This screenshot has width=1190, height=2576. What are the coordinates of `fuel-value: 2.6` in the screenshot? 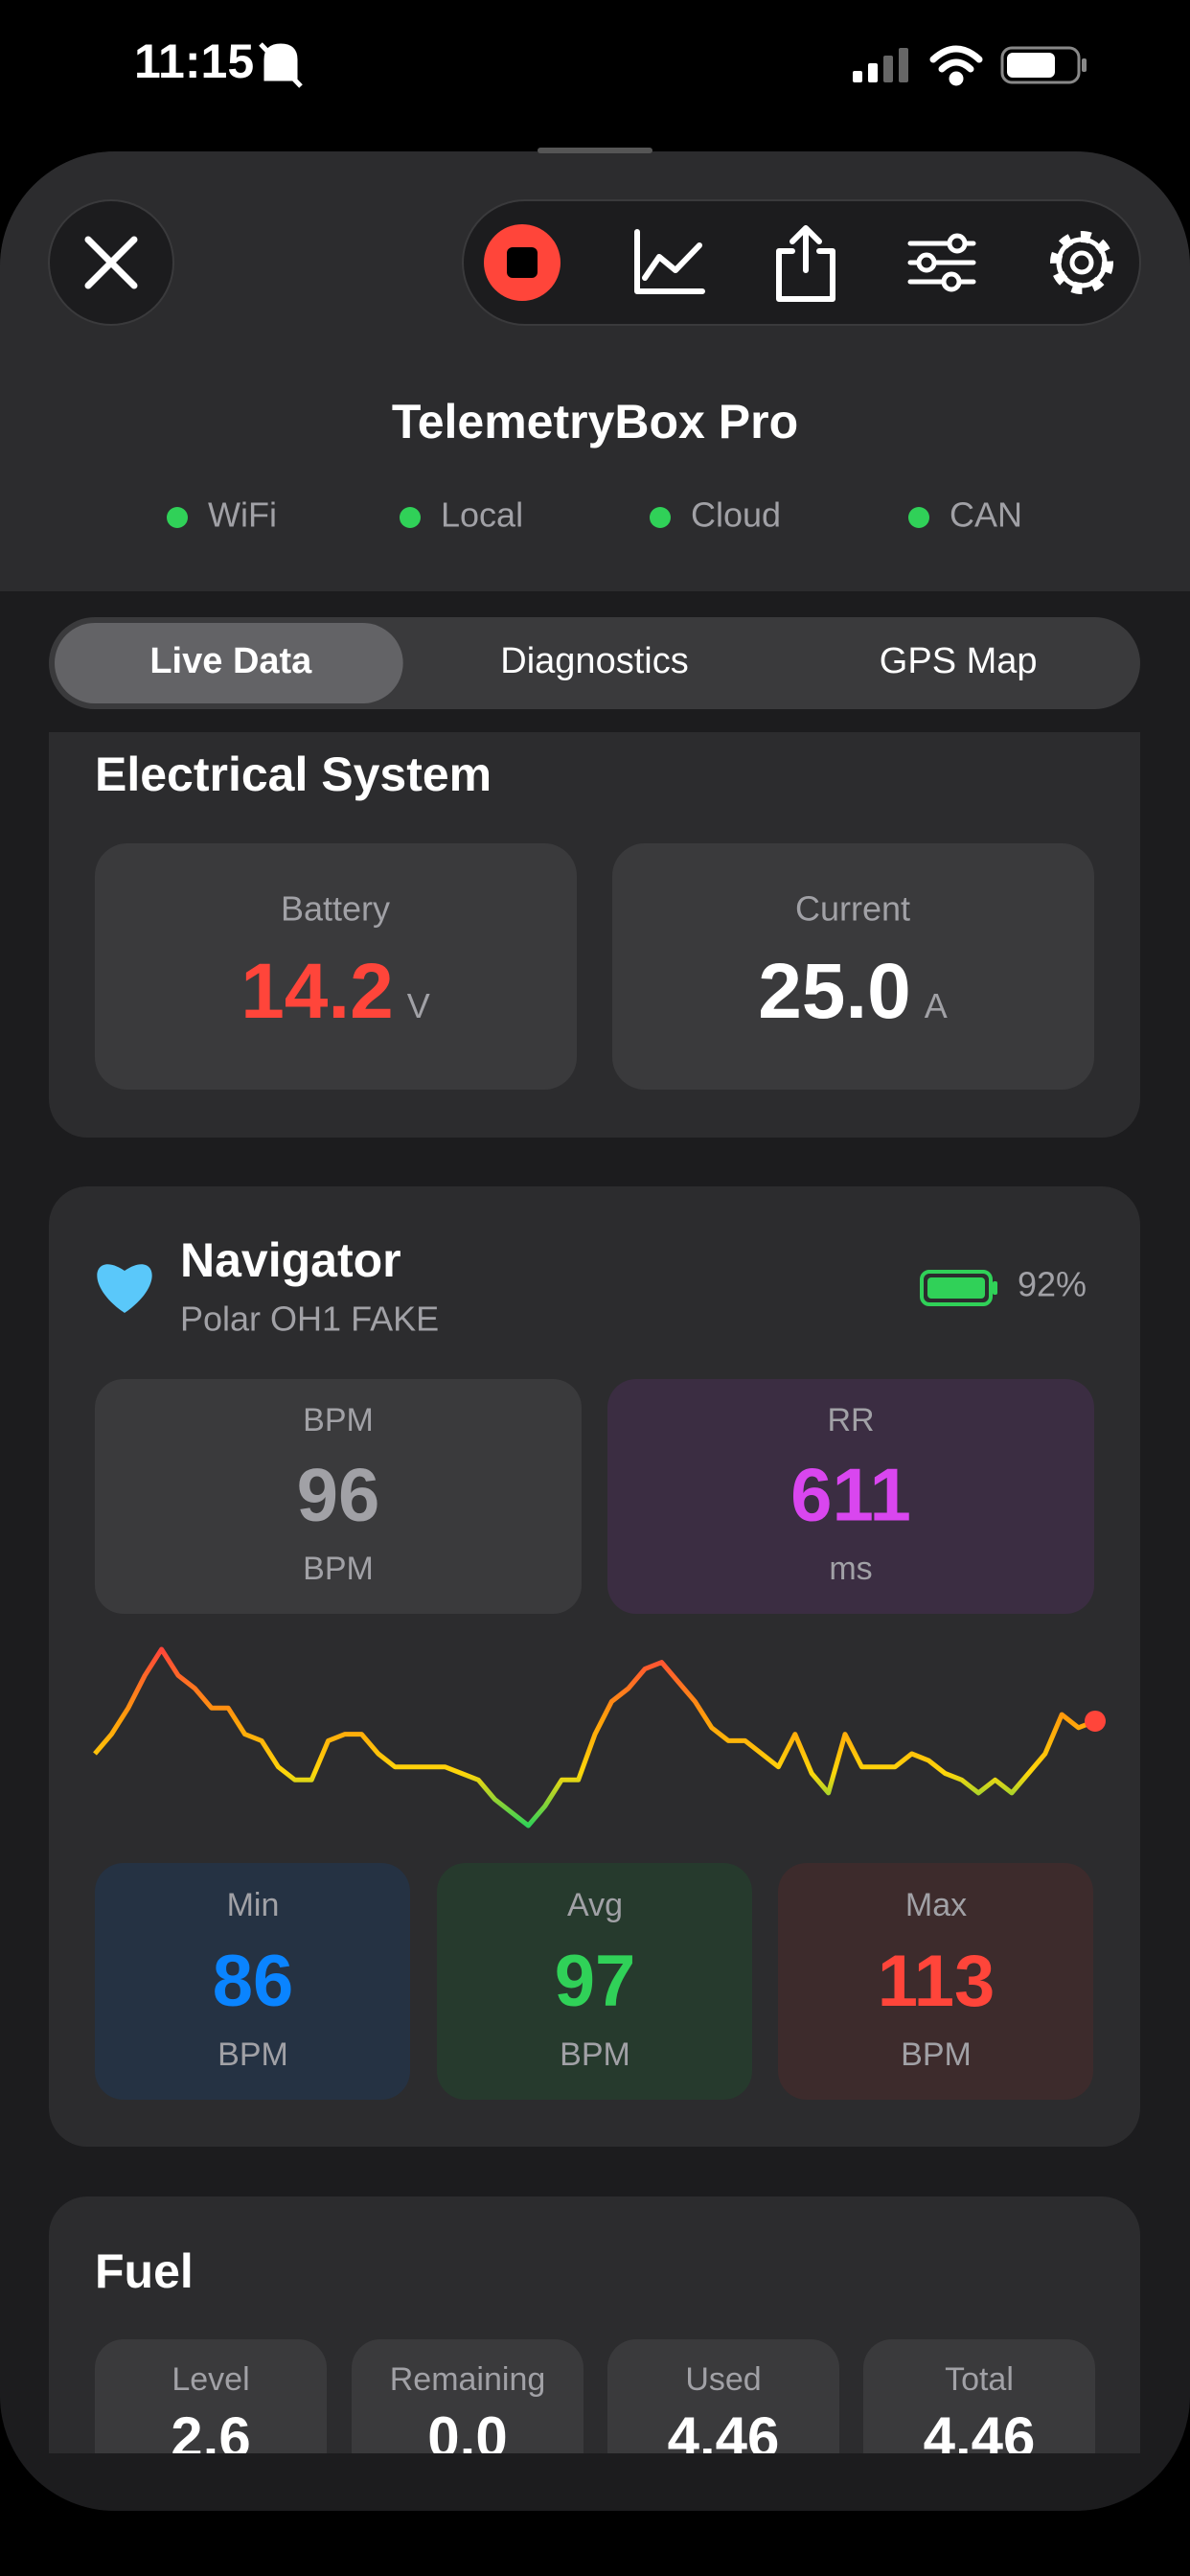 It's located at (210, 2437).